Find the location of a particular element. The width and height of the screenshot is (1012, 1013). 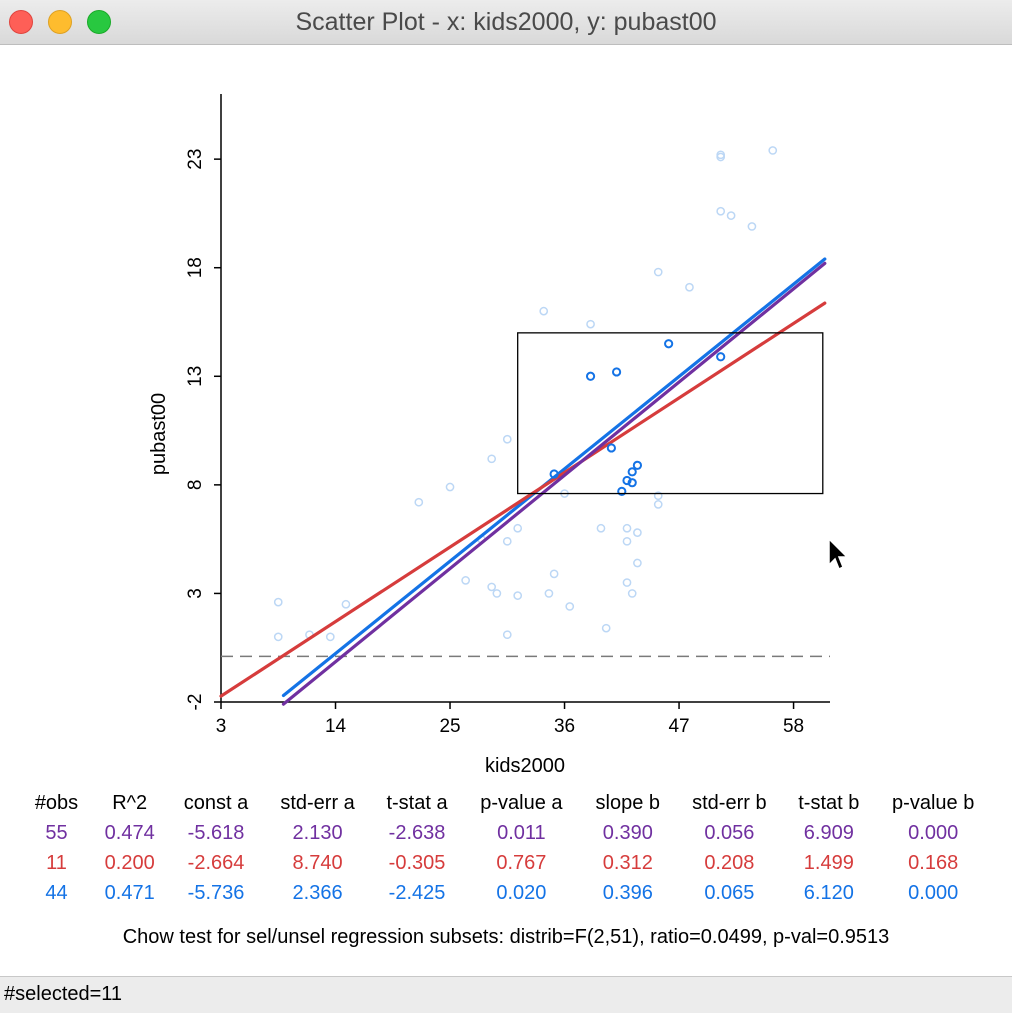

selected-points is located at coordinates (637, 417).